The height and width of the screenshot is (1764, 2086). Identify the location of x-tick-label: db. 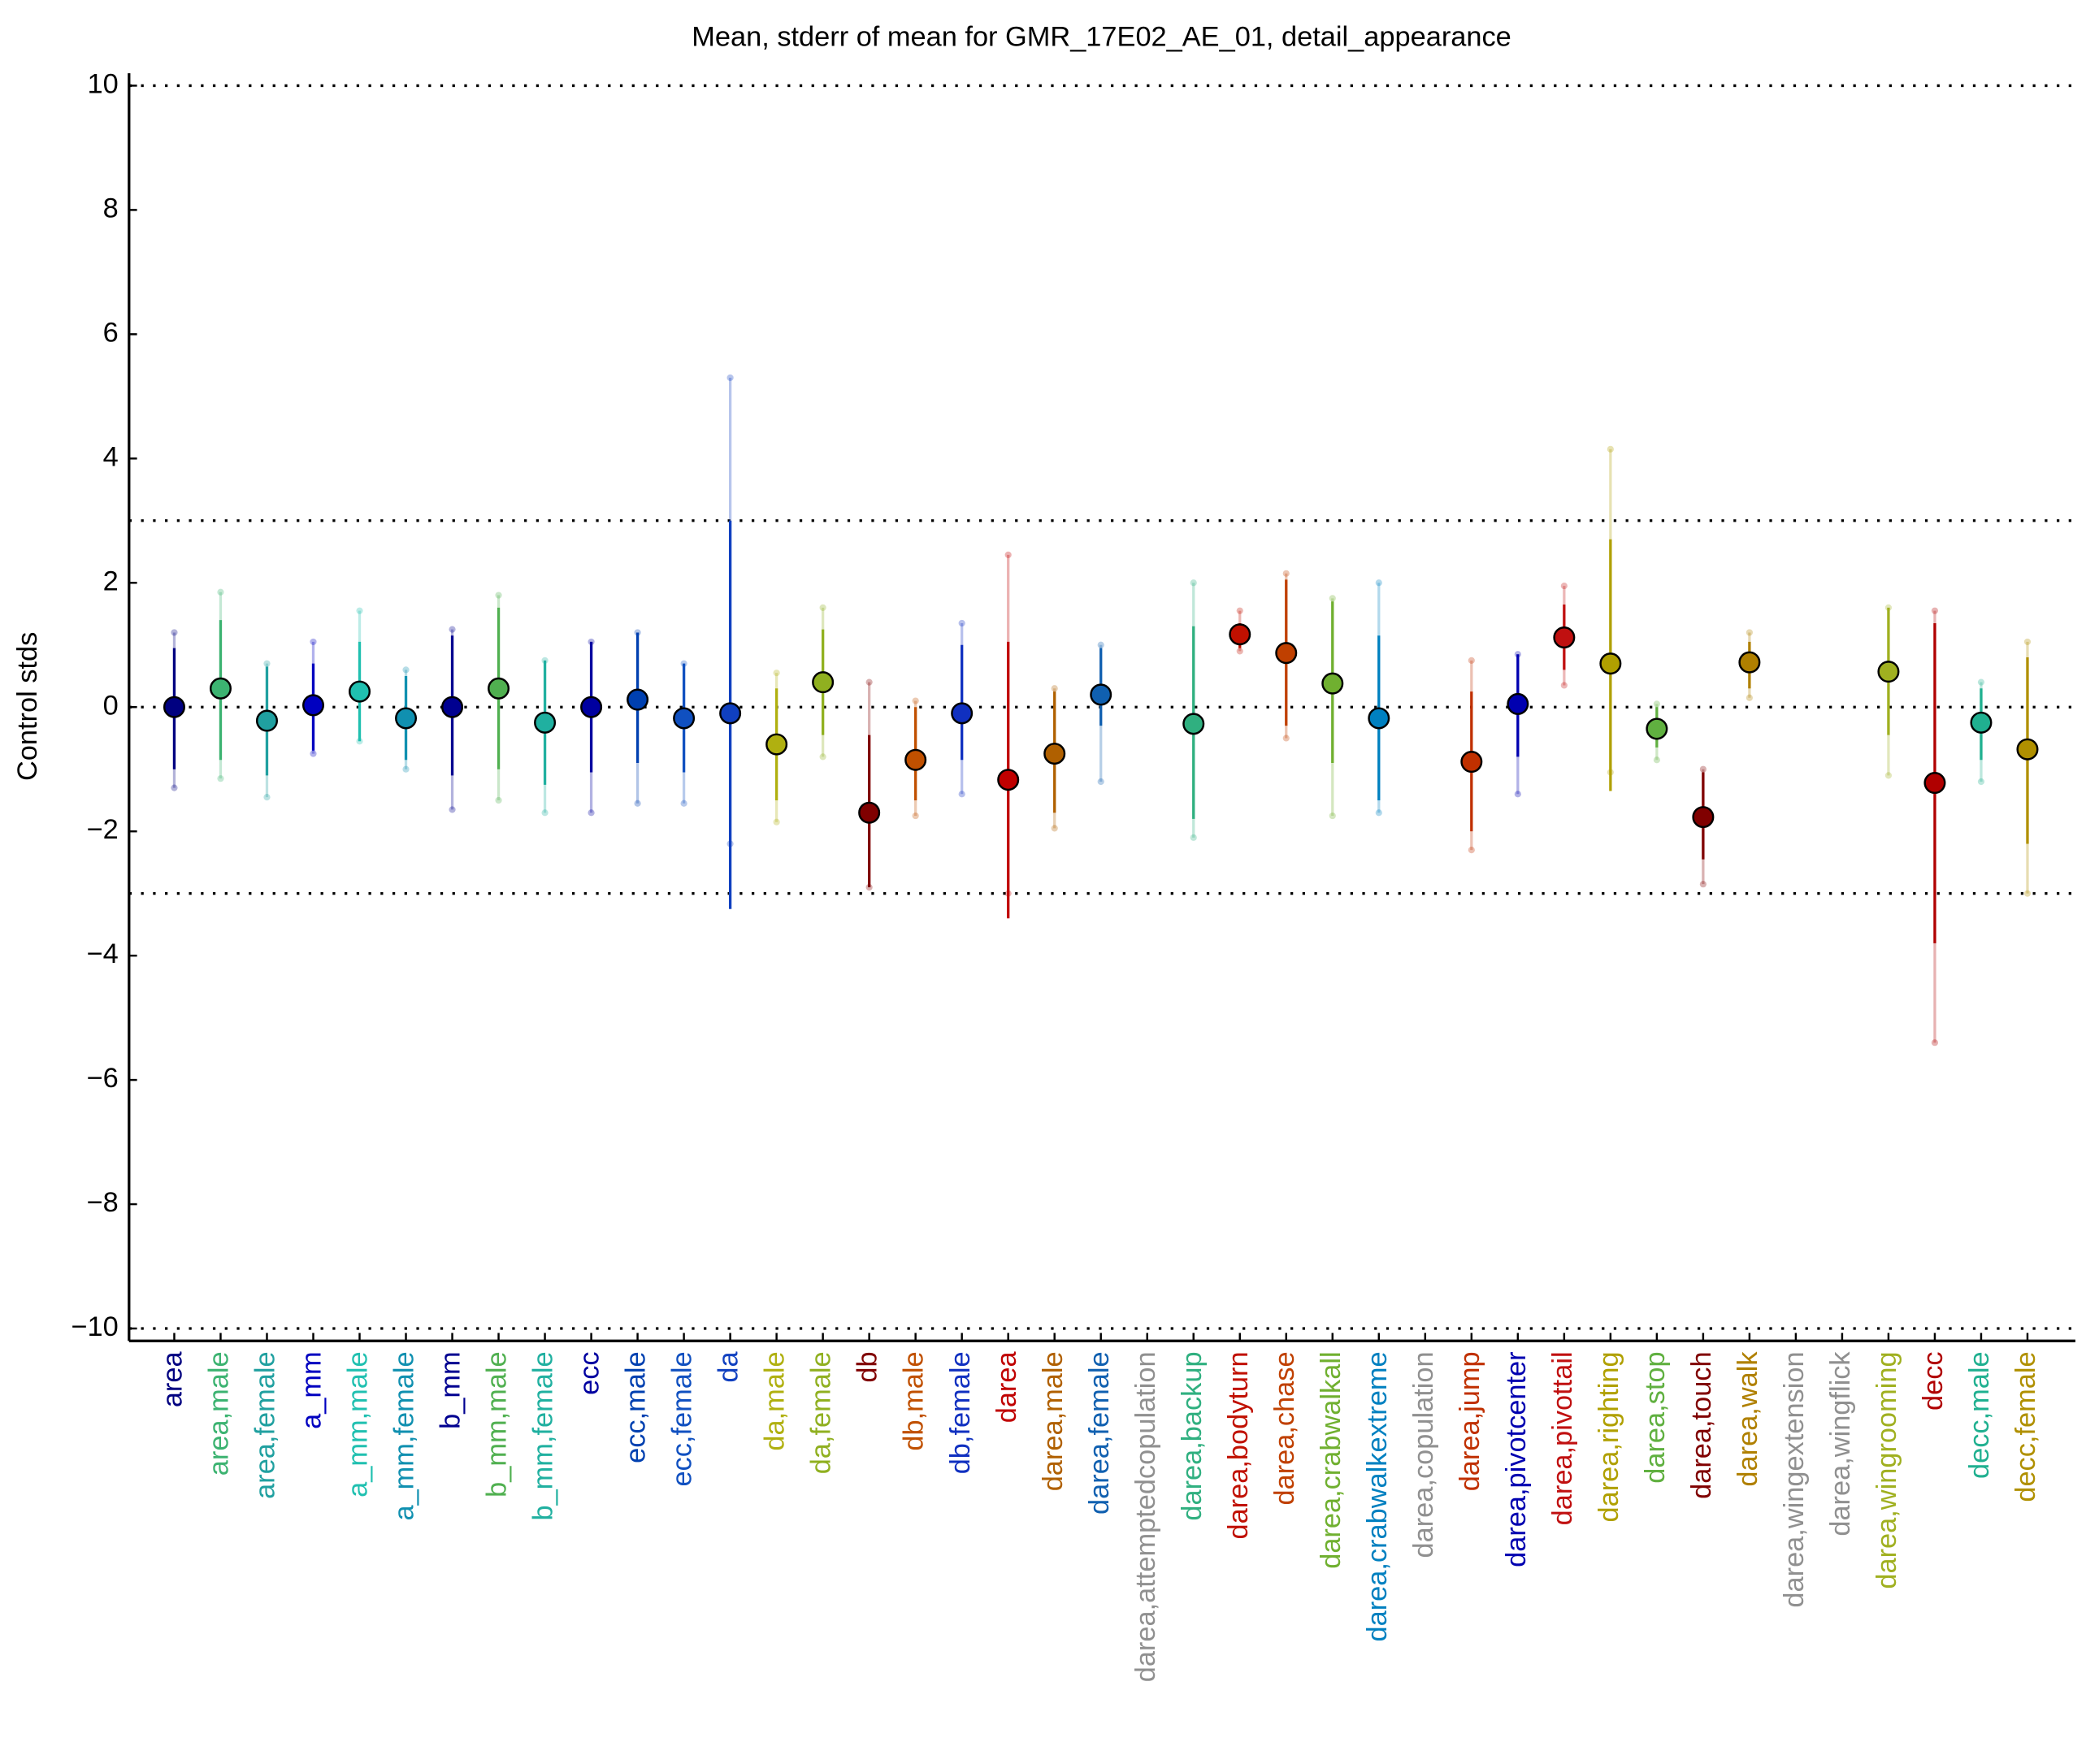
(867, 1366).